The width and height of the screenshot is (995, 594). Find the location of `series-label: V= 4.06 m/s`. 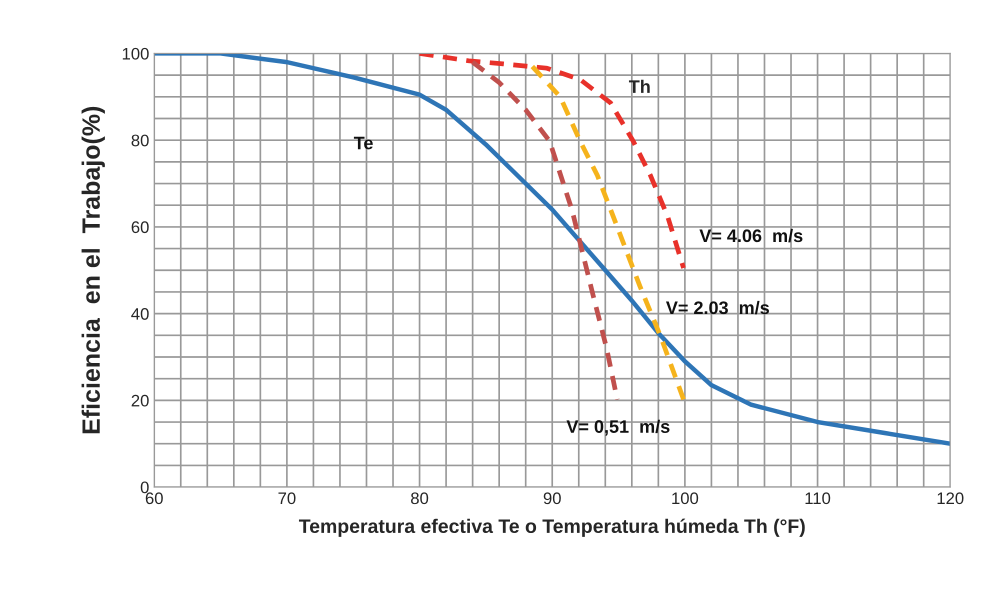

series-label: V= 4.06 m/s is located at coordinates (750, 235).